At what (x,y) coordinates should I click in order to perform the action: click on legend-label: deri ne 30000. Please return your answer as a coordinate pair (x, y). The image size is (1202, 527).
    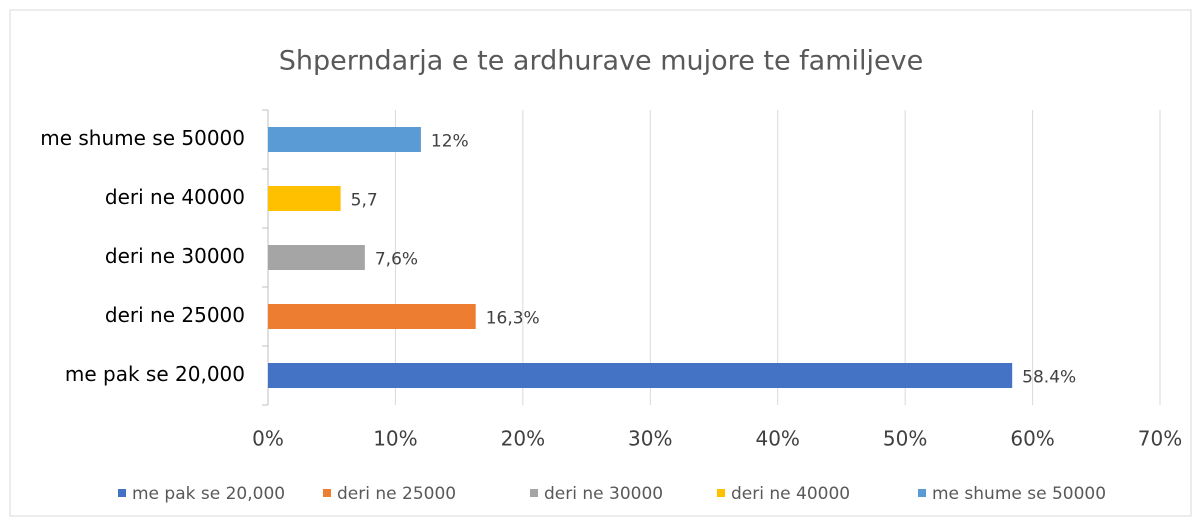
    Looking at the image, I should click on (603, 494).